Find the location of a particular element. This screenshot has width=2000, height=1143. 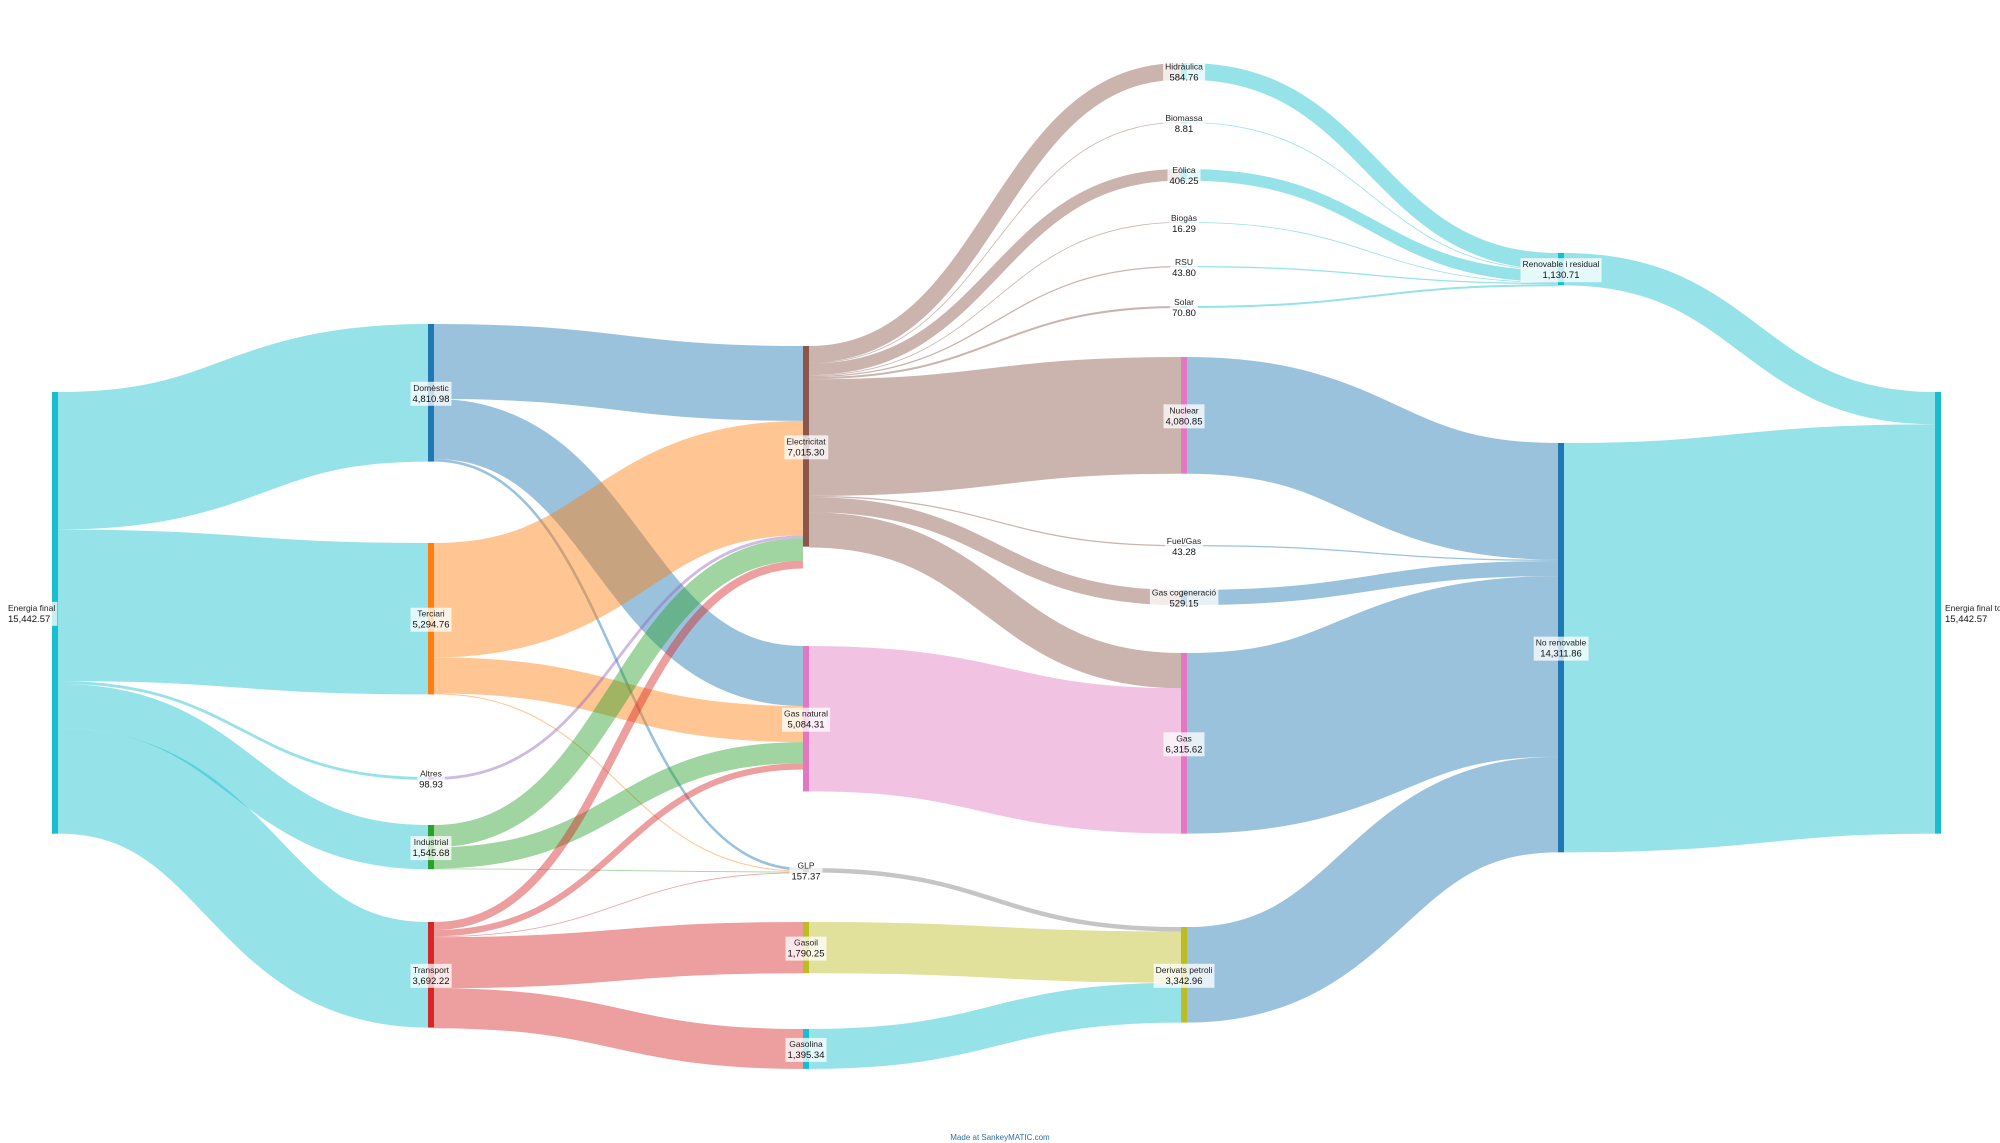

node-value: 43.80 is located at coordinates (1184, 273).